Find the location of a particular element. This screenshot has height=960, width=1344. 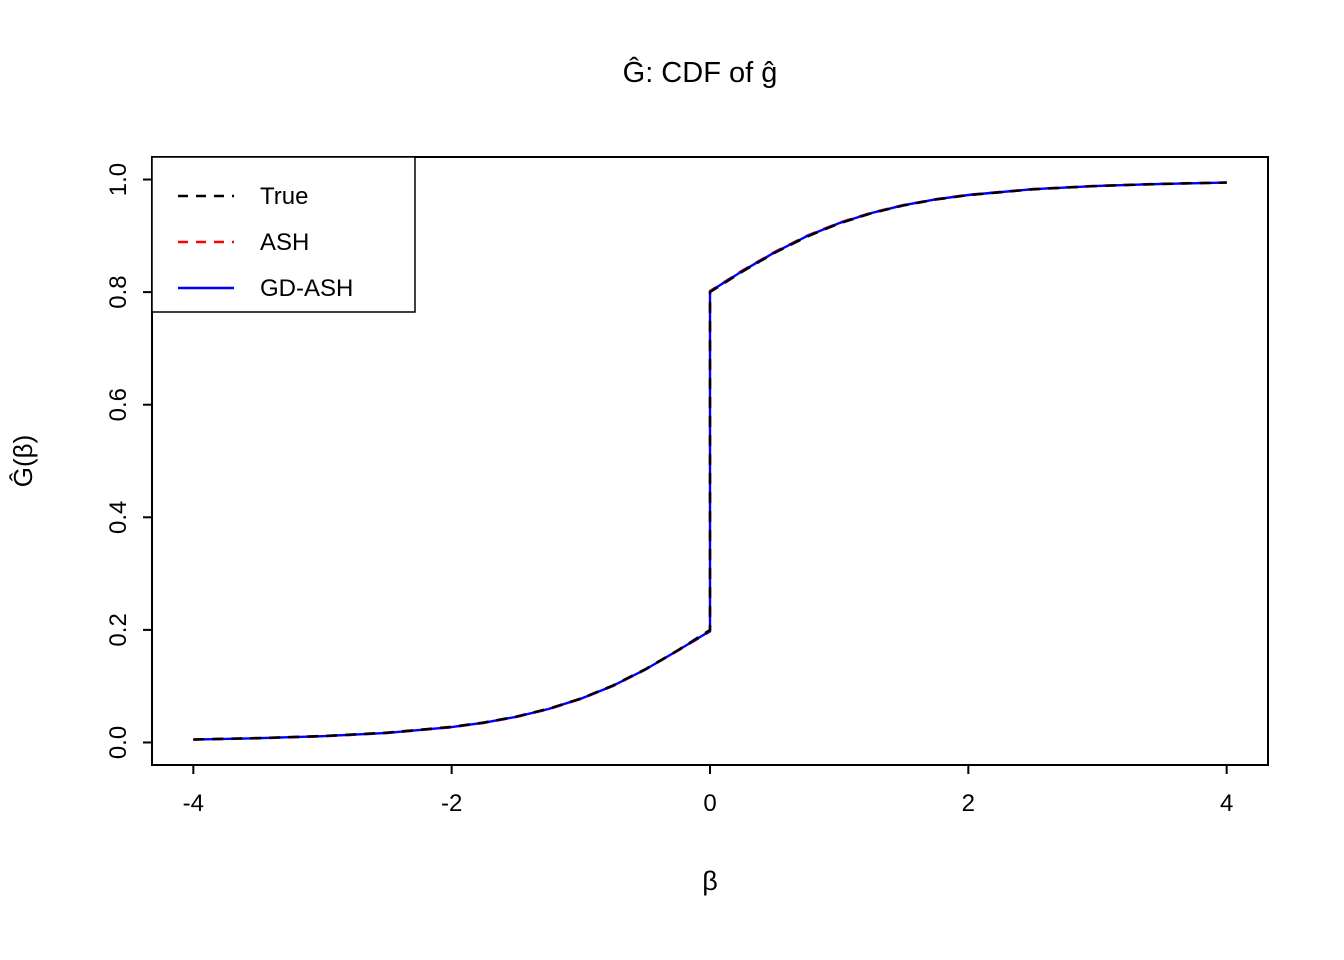

legend-label-ash: ASH is located at coordinates (284, 242).